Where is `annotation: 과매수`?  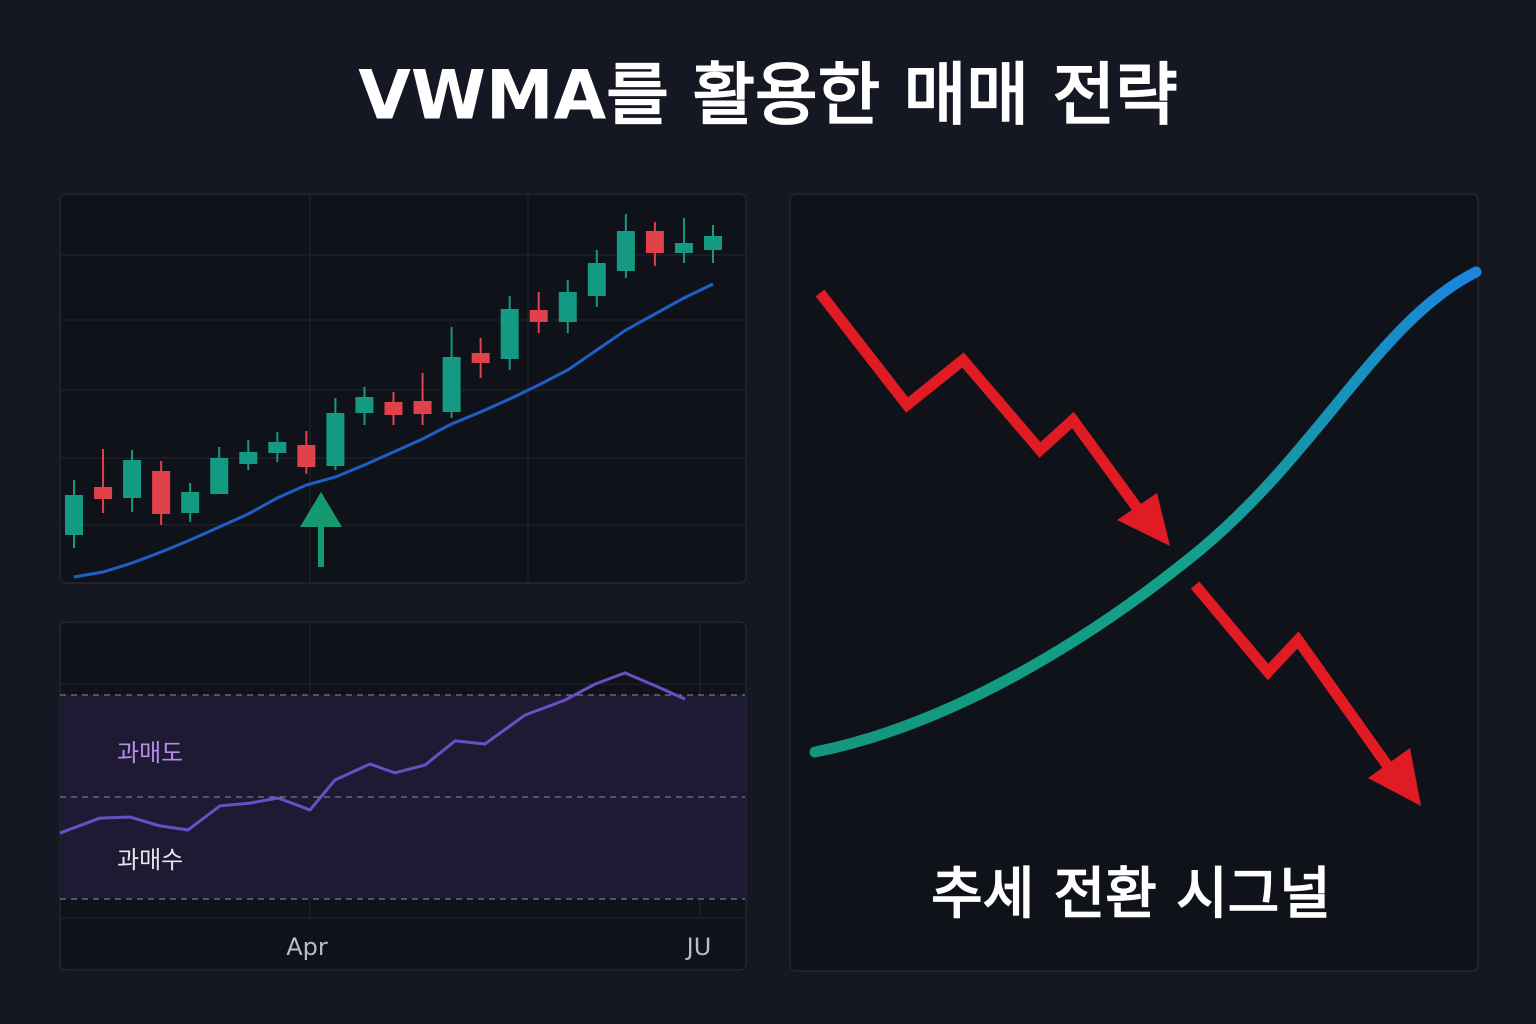 annotation: 과매수 is located at coordinates (150, 860).